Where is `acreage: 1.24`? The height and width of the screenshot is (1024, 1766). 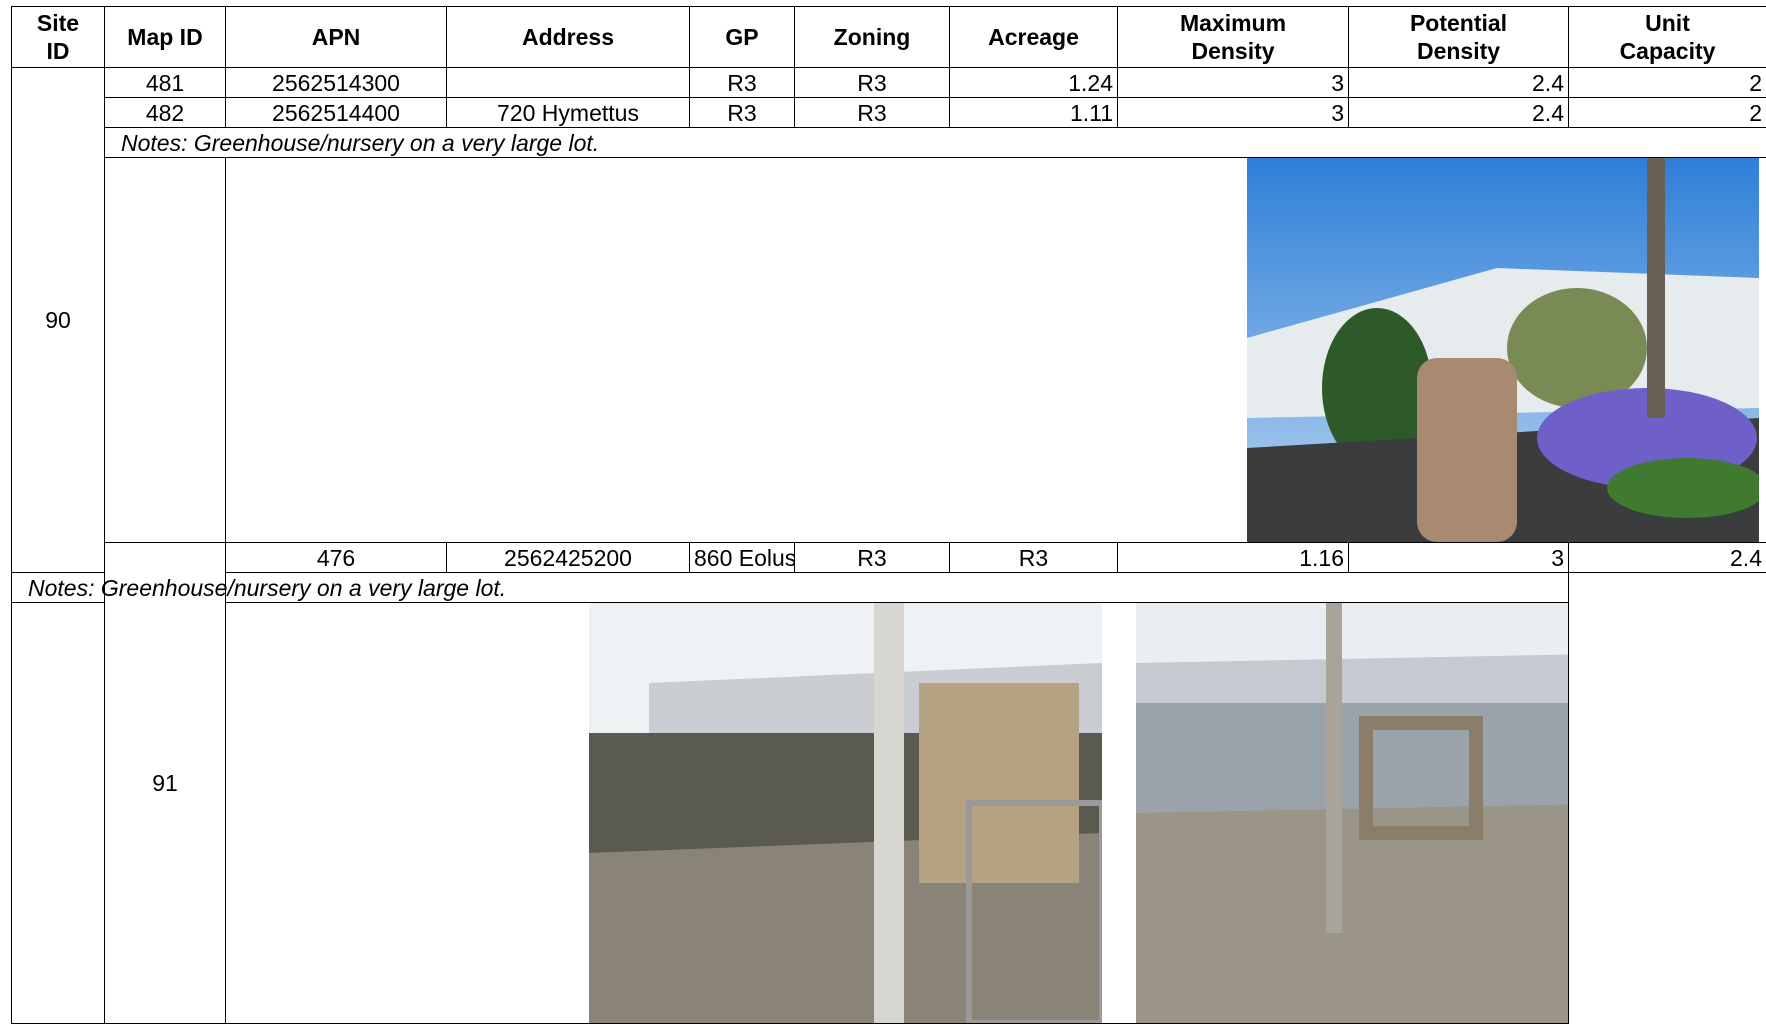 acreage: 1.24 is located at coordinates (1034, 83).